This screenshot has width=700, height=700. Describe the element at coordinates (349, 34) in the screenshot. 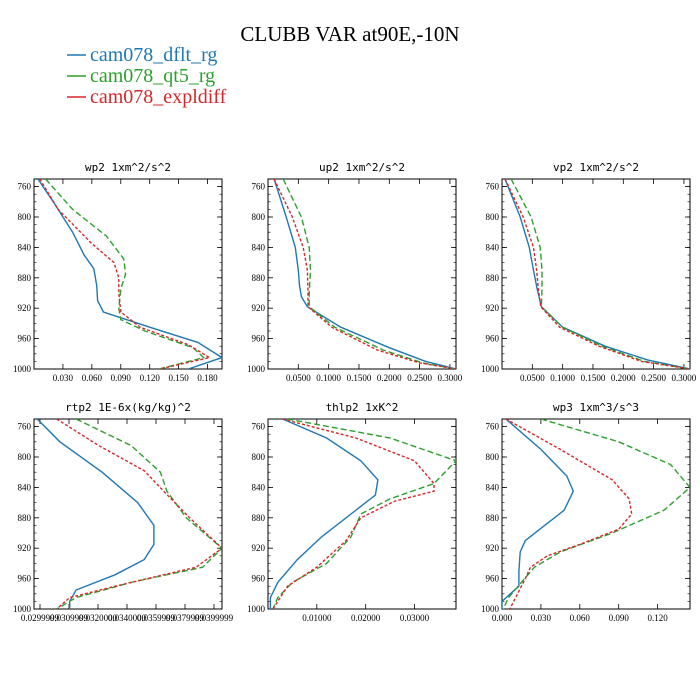

I see `figure-title: CLUBB VAR at90E,-10N` at that location.